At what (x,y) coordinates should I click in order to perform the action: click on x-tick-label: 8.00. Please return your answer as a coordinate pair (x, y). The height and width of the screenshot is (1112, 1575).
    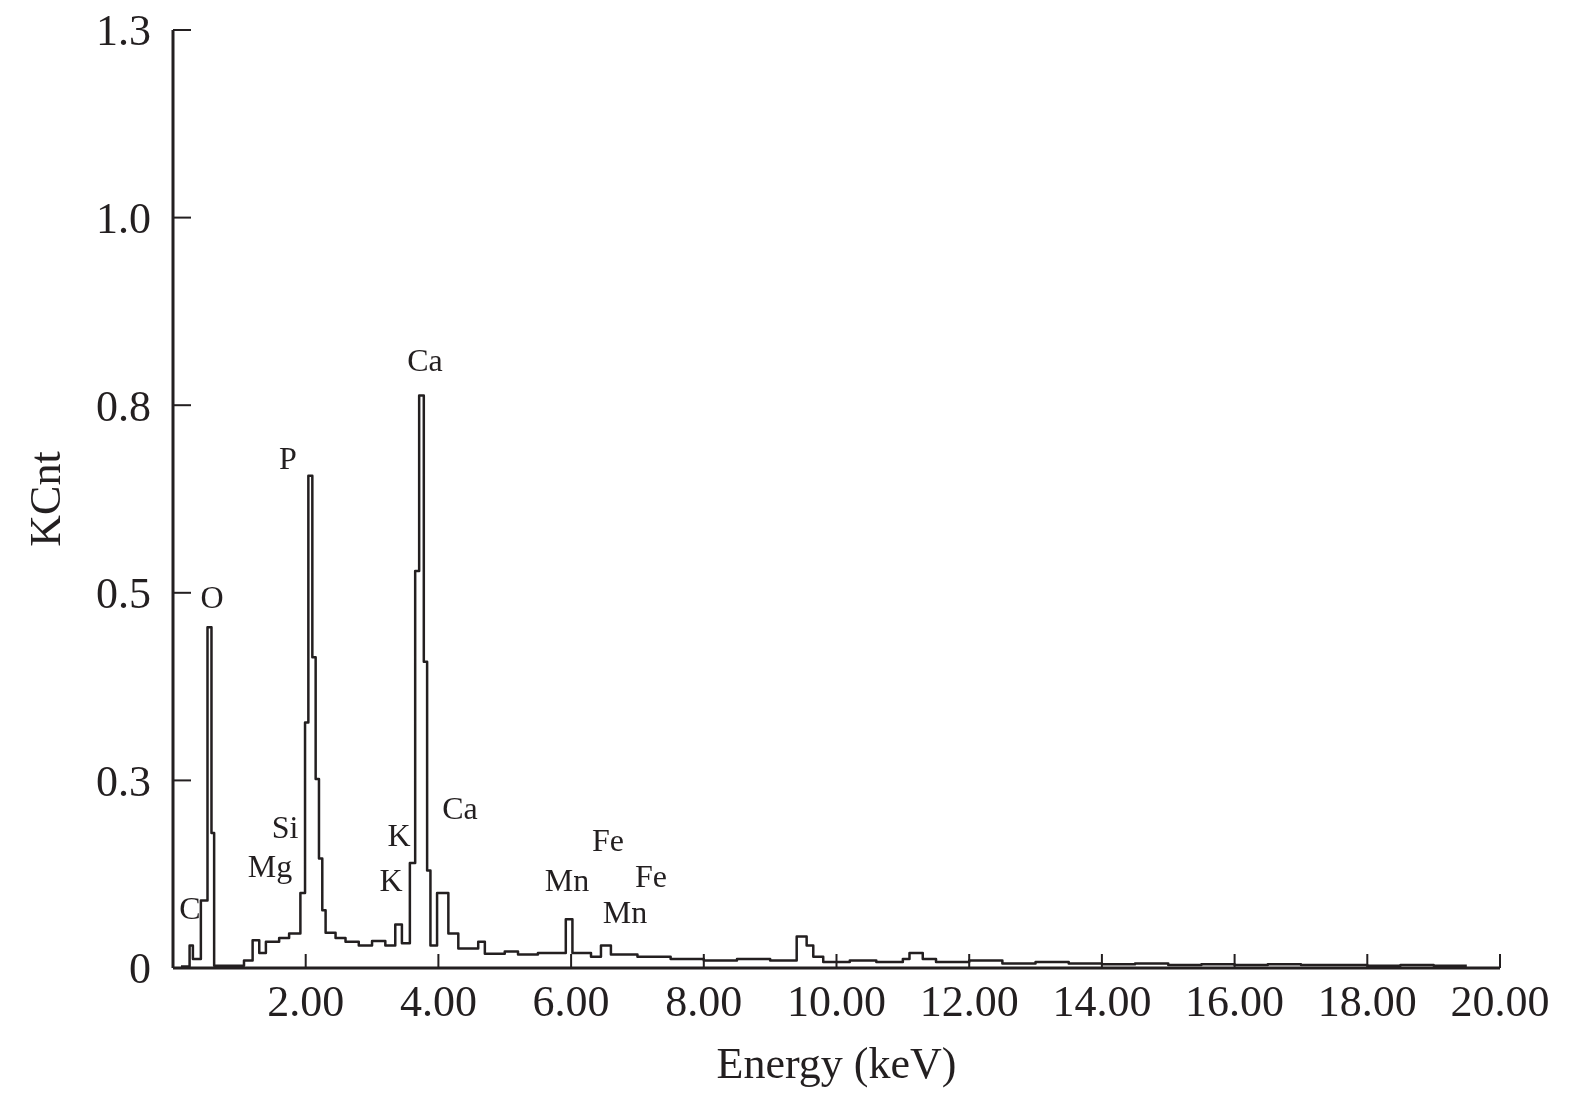
    Looking at the image, I should click on (704, 1001).